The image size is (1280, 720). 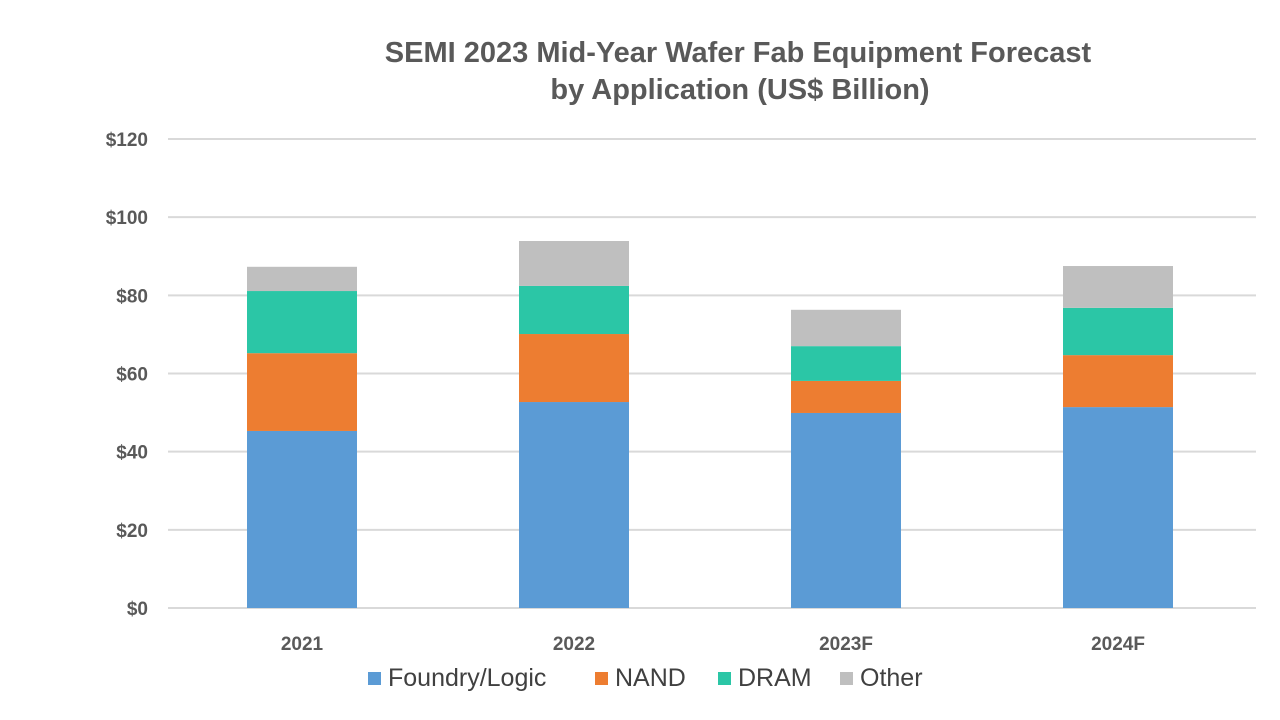 I want to click on y-tick-label: $0, so click(x=137, y=609).